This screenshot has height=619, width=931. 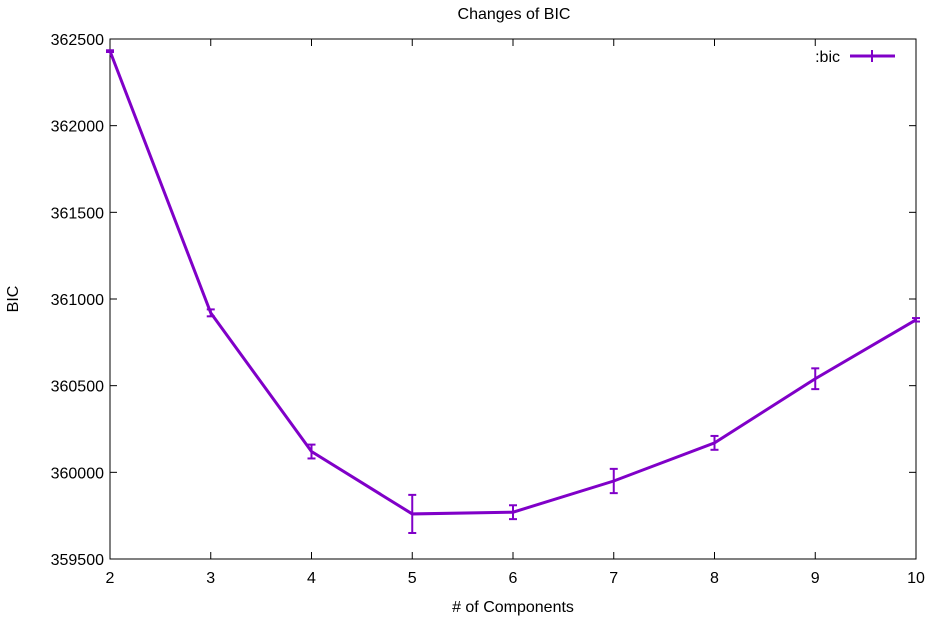 What do you see at coordinates (210, 578) in the screenshot?
I see `x-tick-label: 3` at bounding box center [210, 578].